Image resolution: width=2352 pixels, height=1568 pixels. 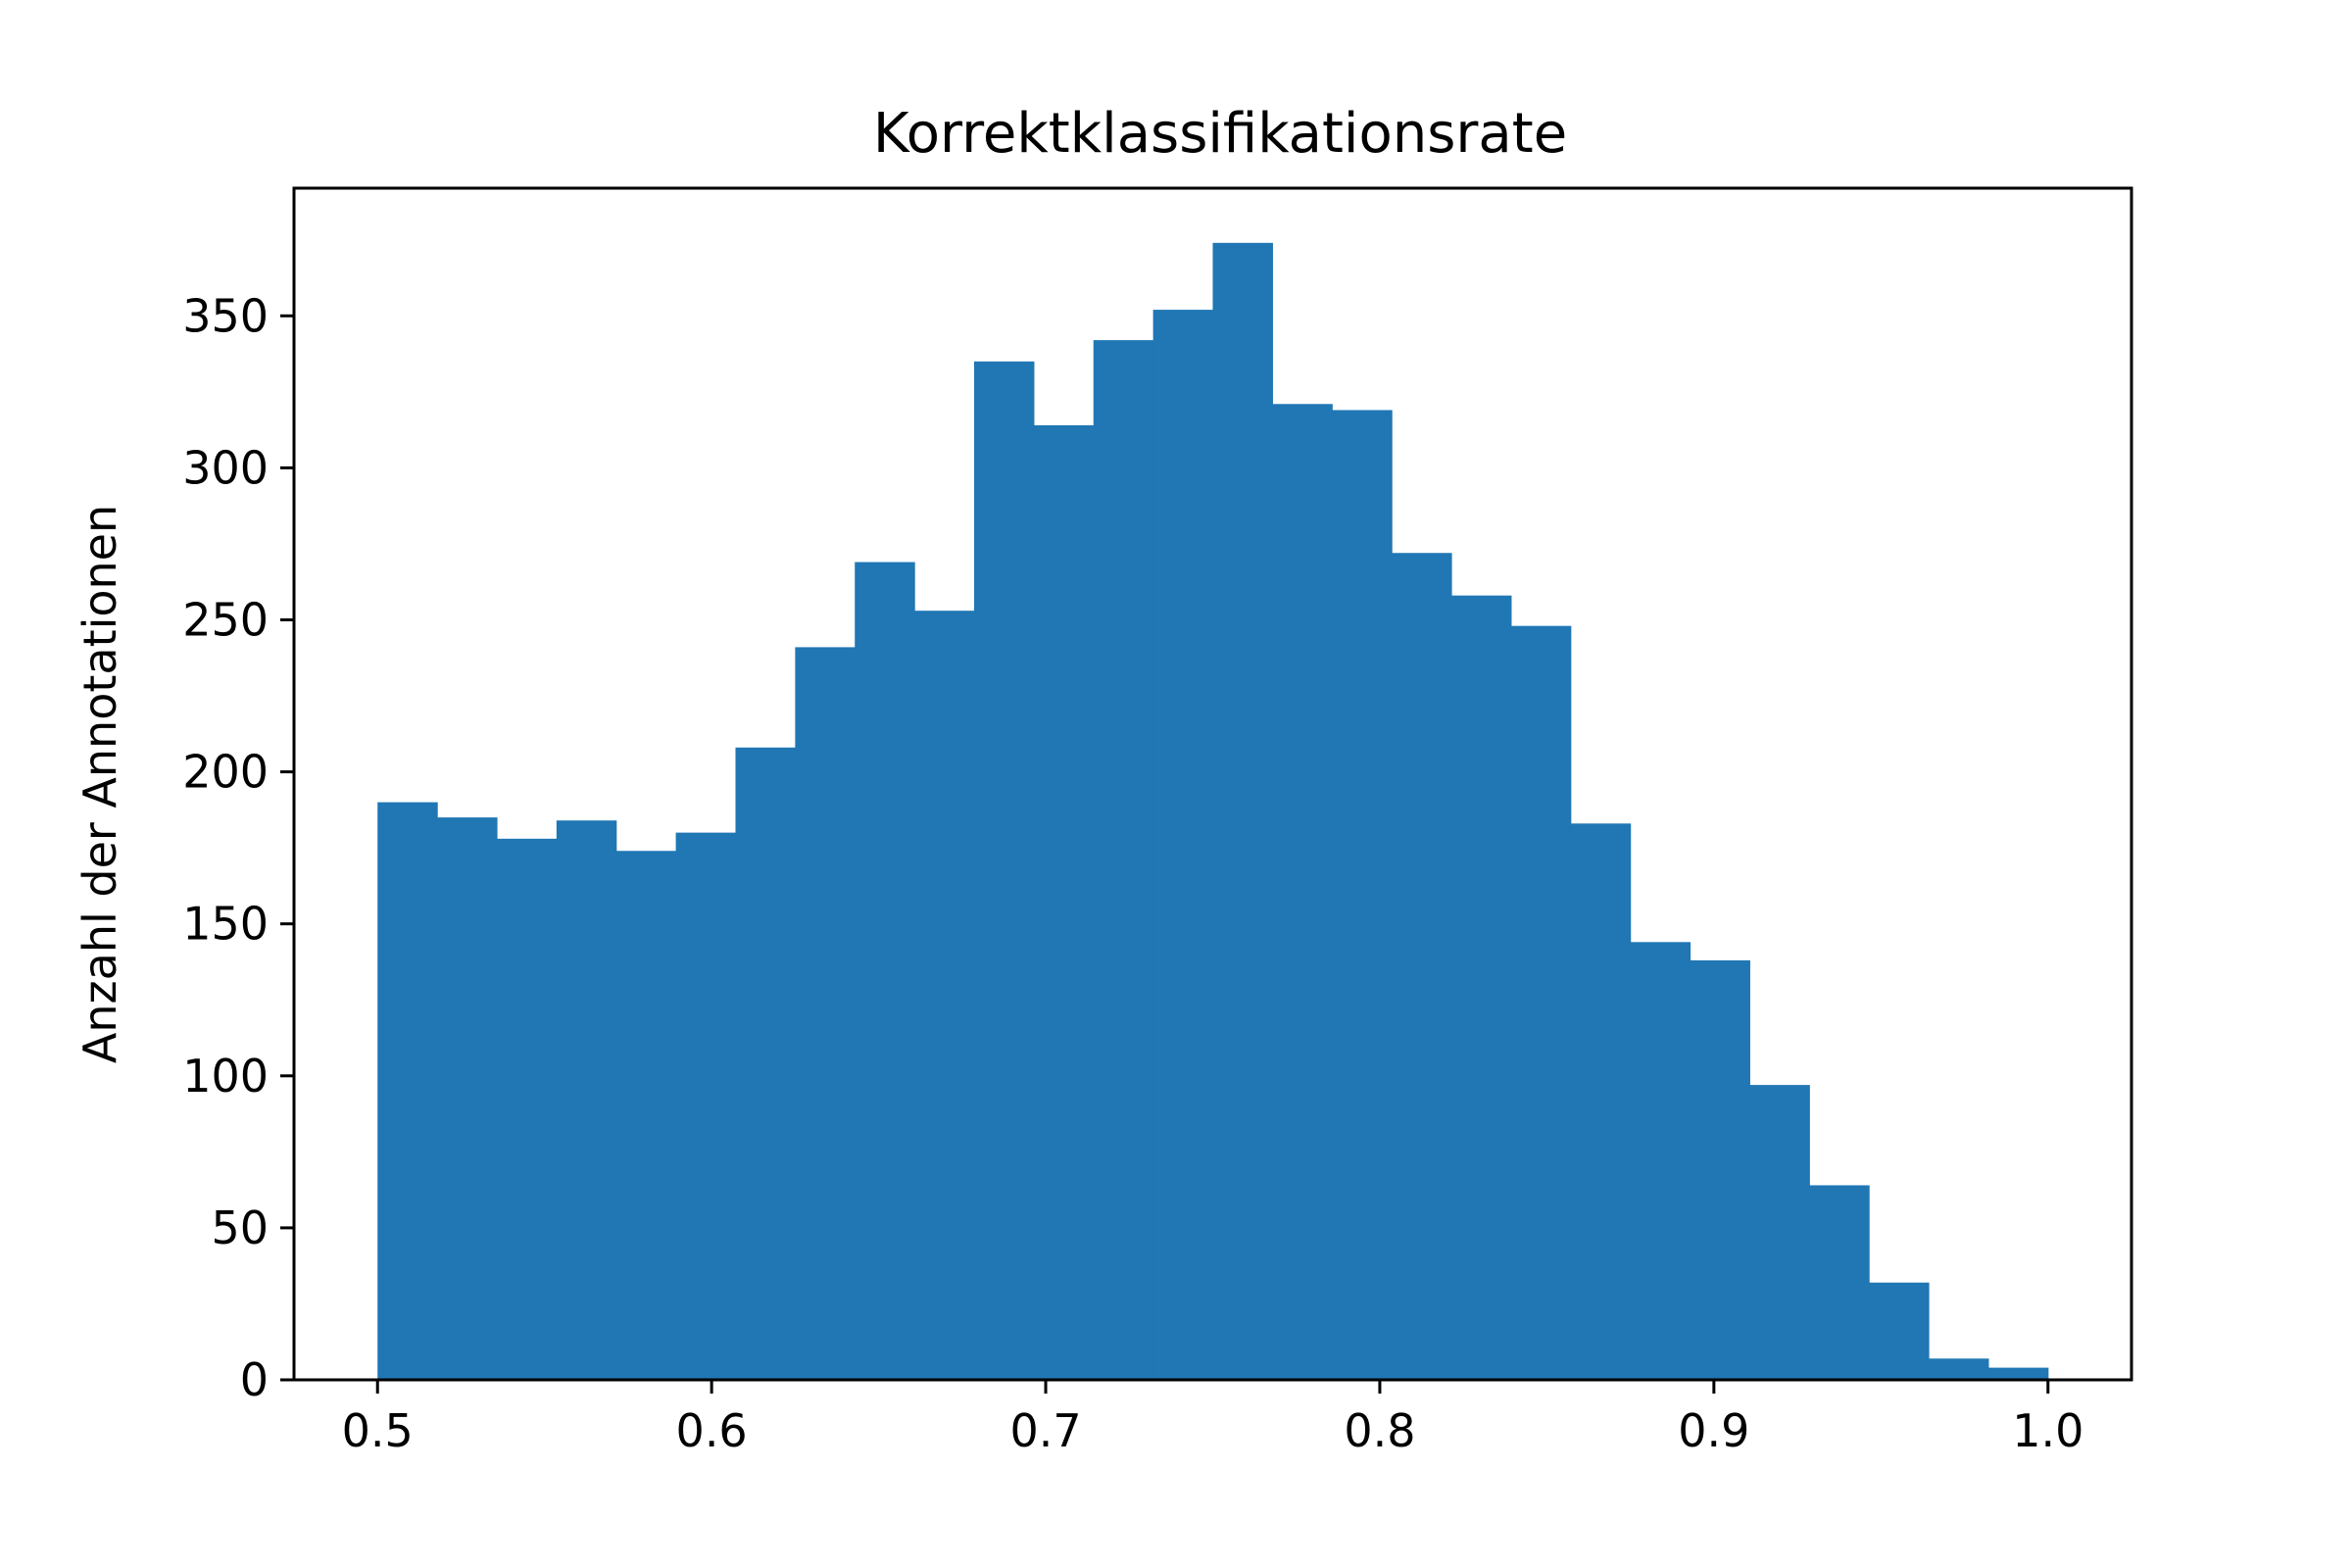 What do you see at coordinates (378, 1430) in the screenshot?
I see `x-tick-label: 0.5` at bounding box center [378, 1430].